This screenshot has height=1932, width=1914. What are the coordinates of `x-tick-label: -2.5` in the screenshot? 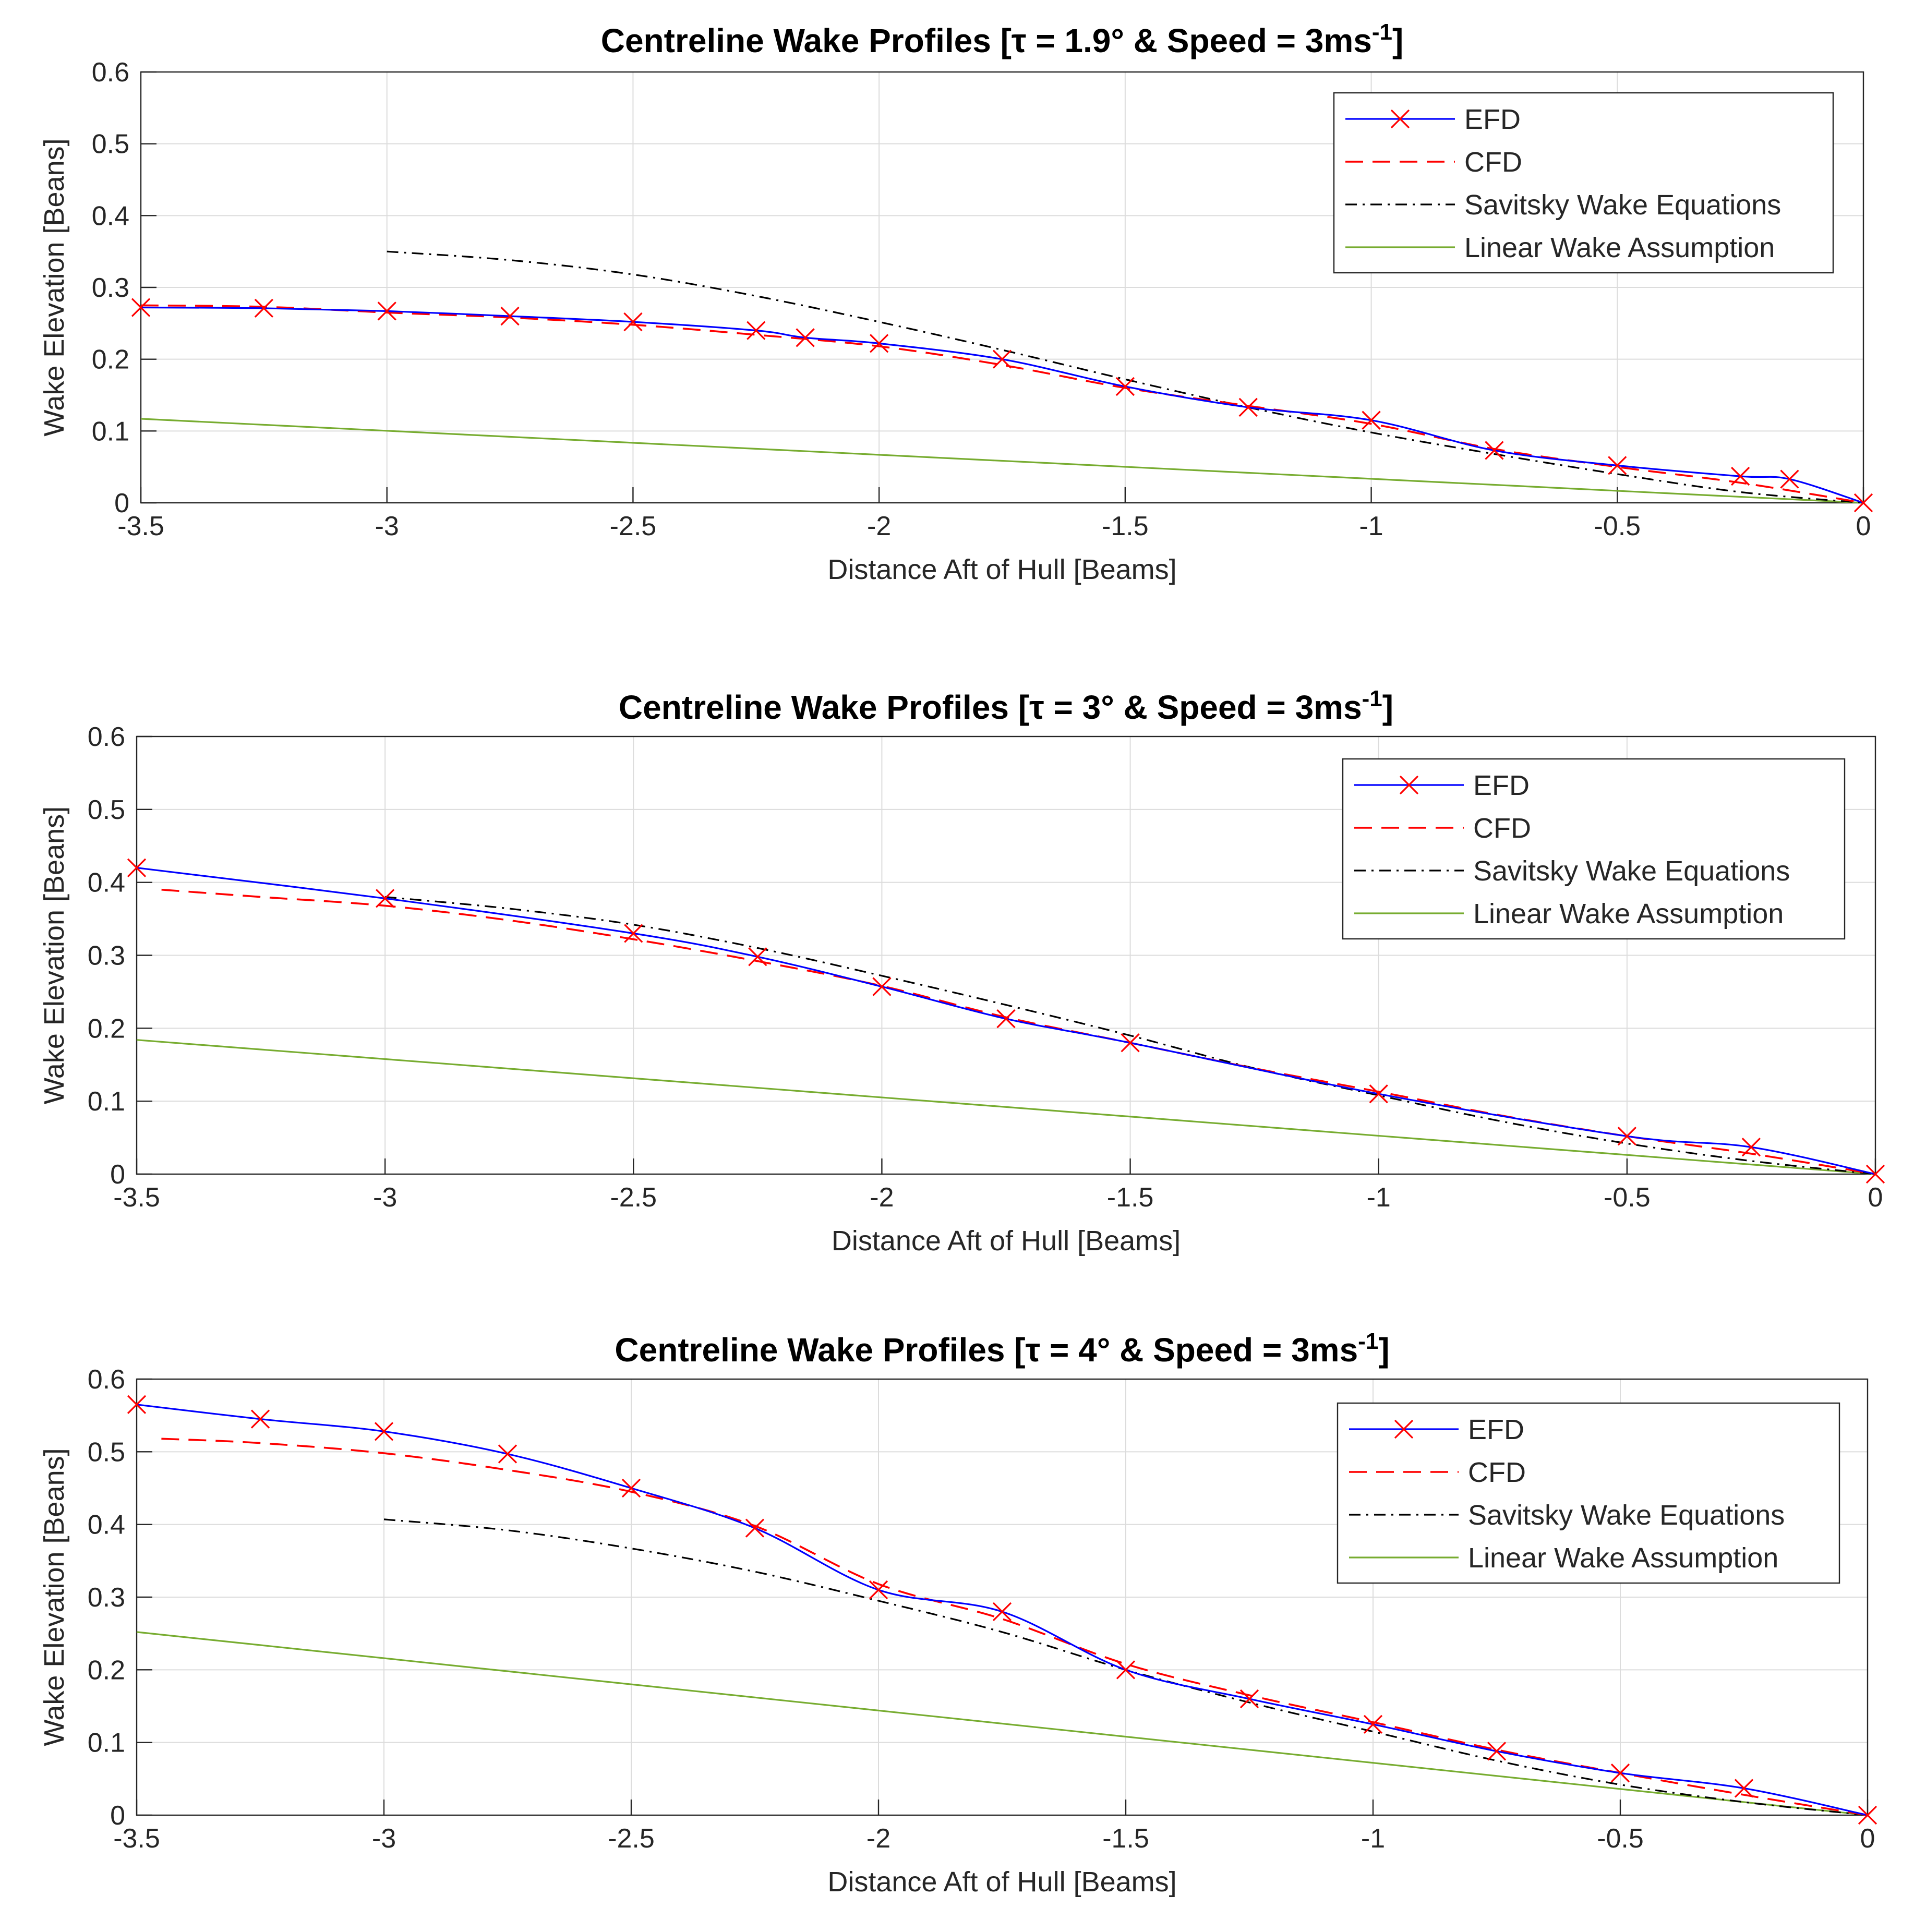 It's located at (633, 1197).